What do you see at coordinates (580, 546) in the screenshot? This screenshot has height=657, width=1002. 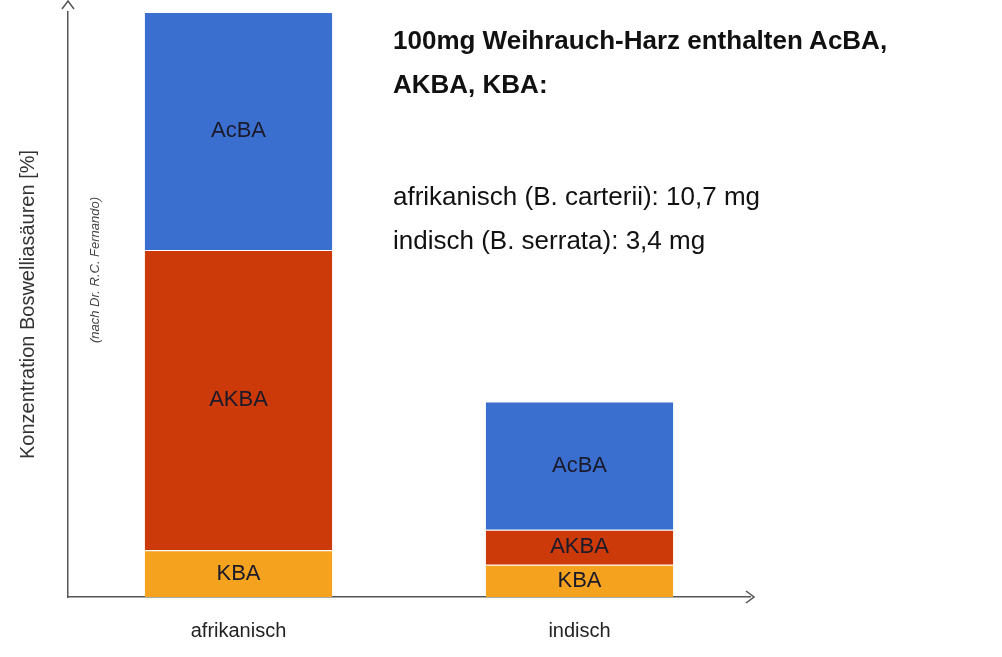 I see `series-label: AKBA` at bounding box center [580, 546].